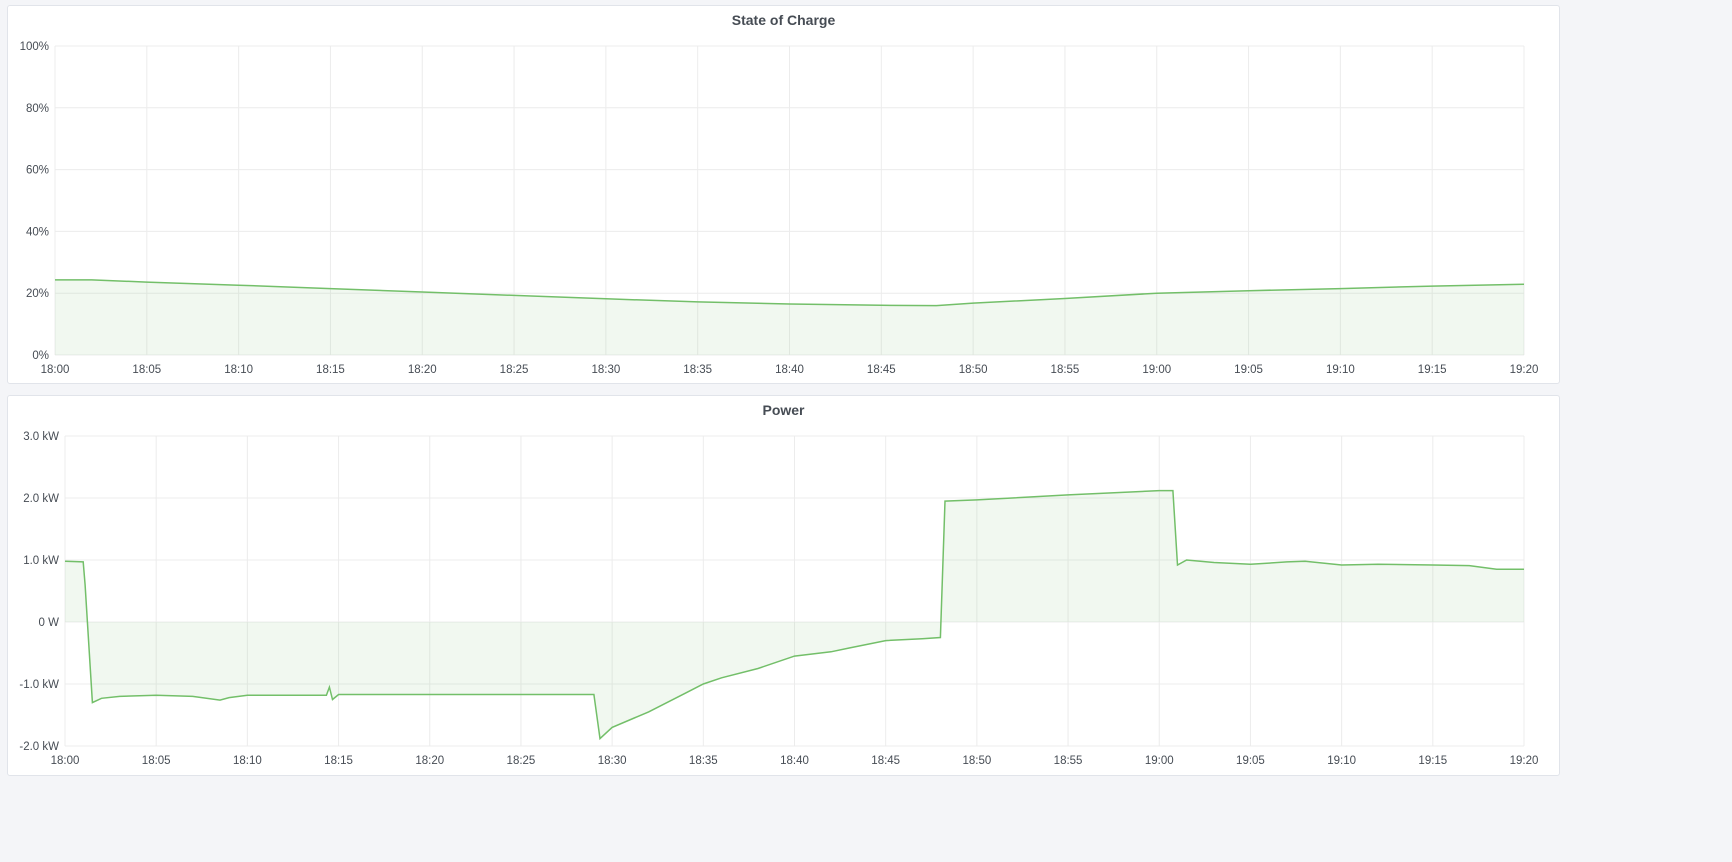 The image size is (1732, 862). I want to click on y-tick-label: 0%, so click(40, 356).